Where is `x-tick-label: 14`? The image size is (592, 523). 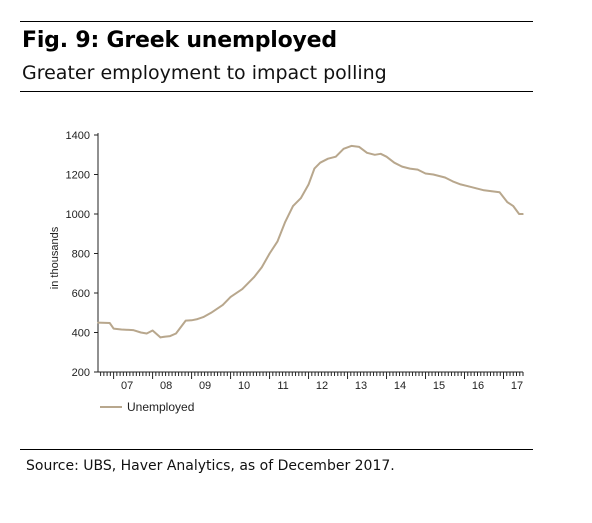 x-tick-label: 14 is located at coordinates (400, 386).